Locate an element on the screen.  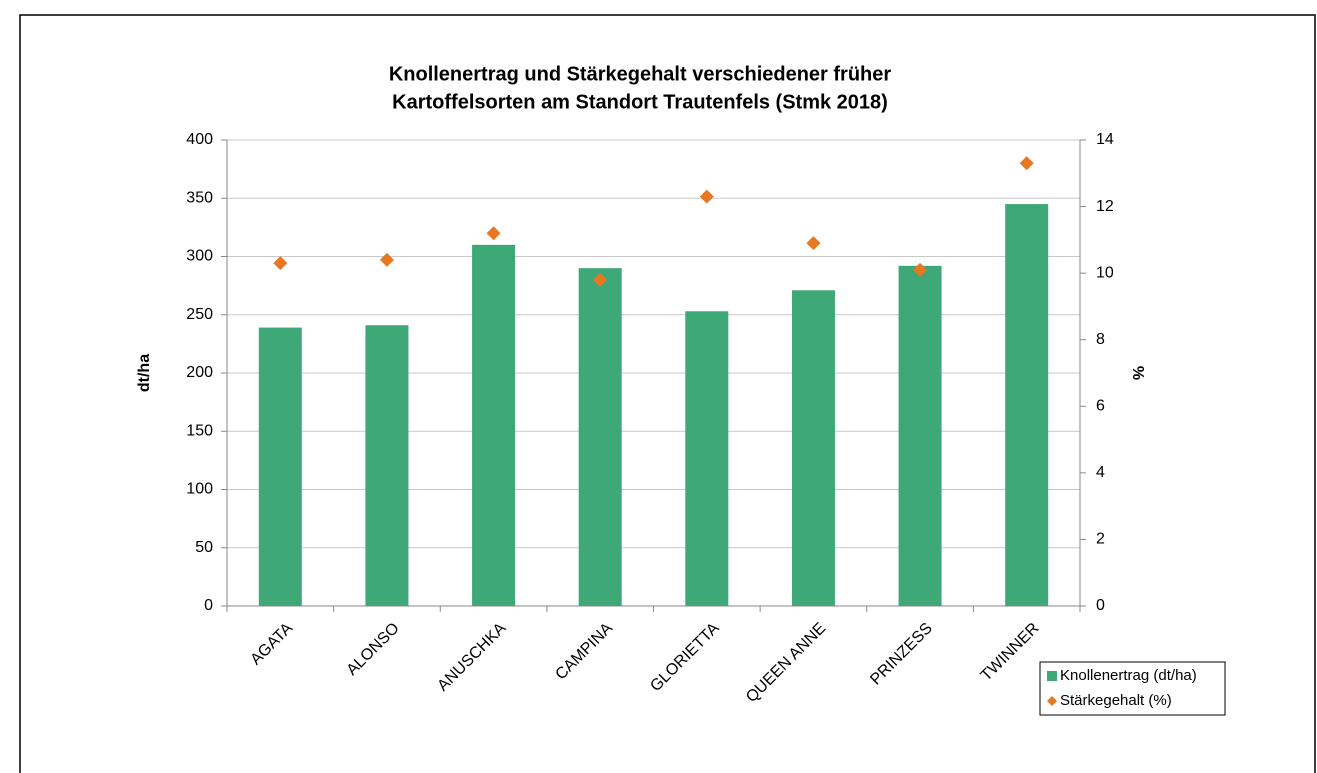
y2-tick-label: 0 is located at coordinates (1100, 605).